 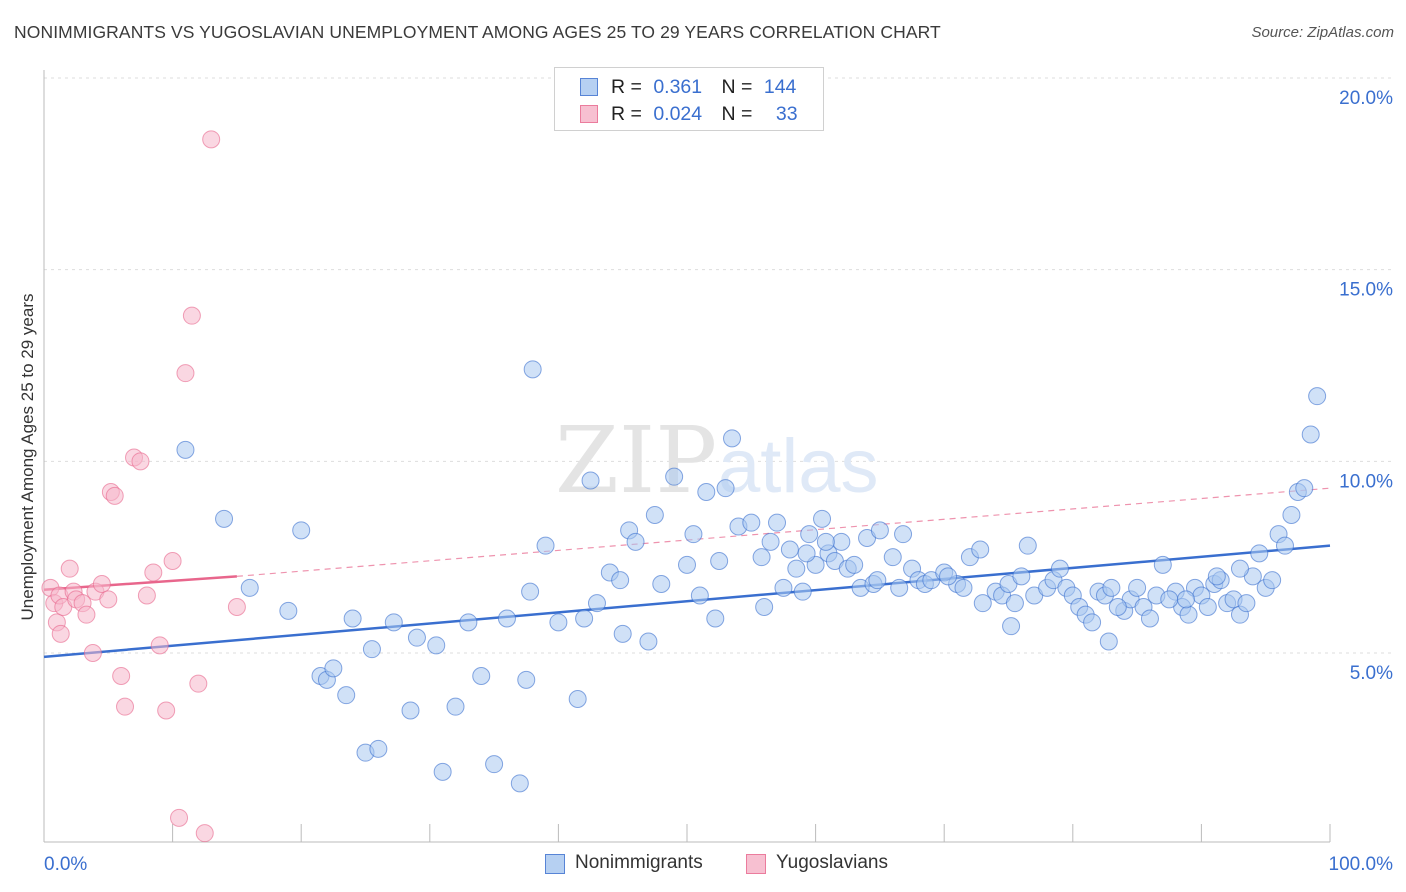 What do you see at coordinates (636, 460) in the screenshot?
I see `watermark-zip: ZIP` at bounding box center [636, 460].